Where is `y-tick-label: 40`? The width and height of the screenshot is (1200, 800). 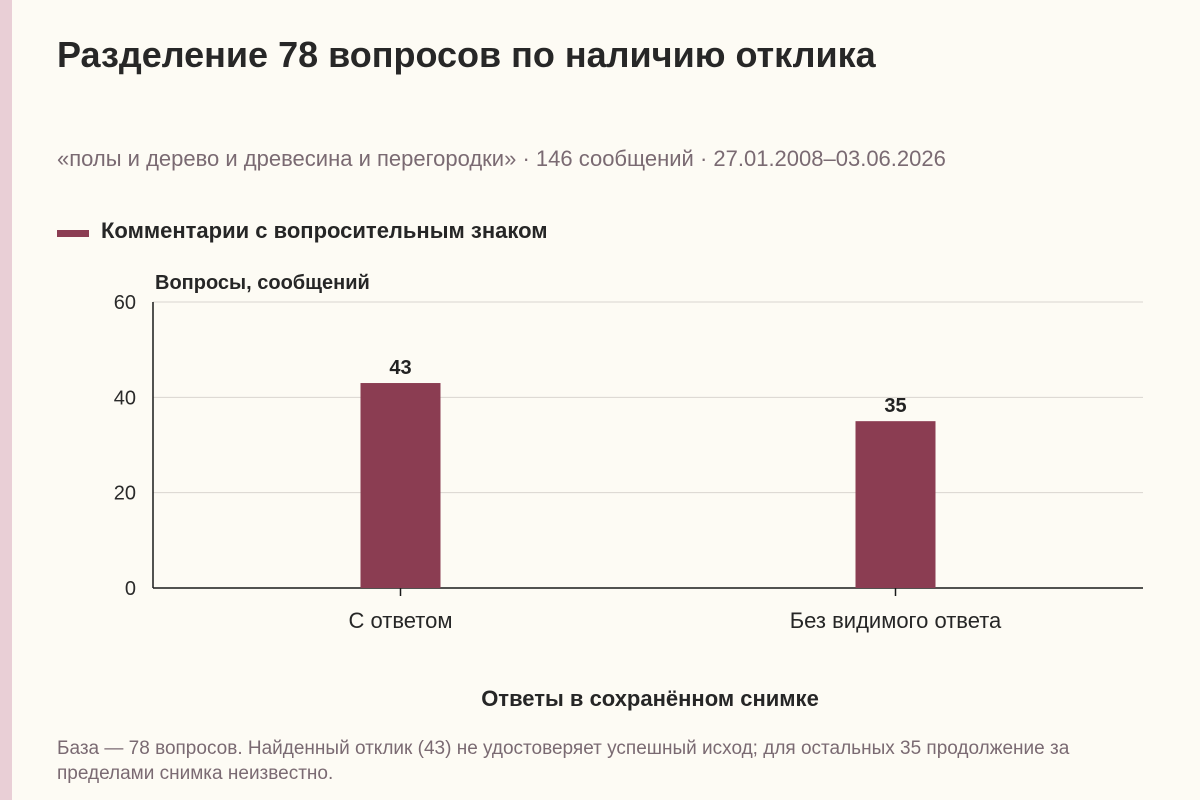 y-tick-label: 40 is located at coordinates (125, 398).